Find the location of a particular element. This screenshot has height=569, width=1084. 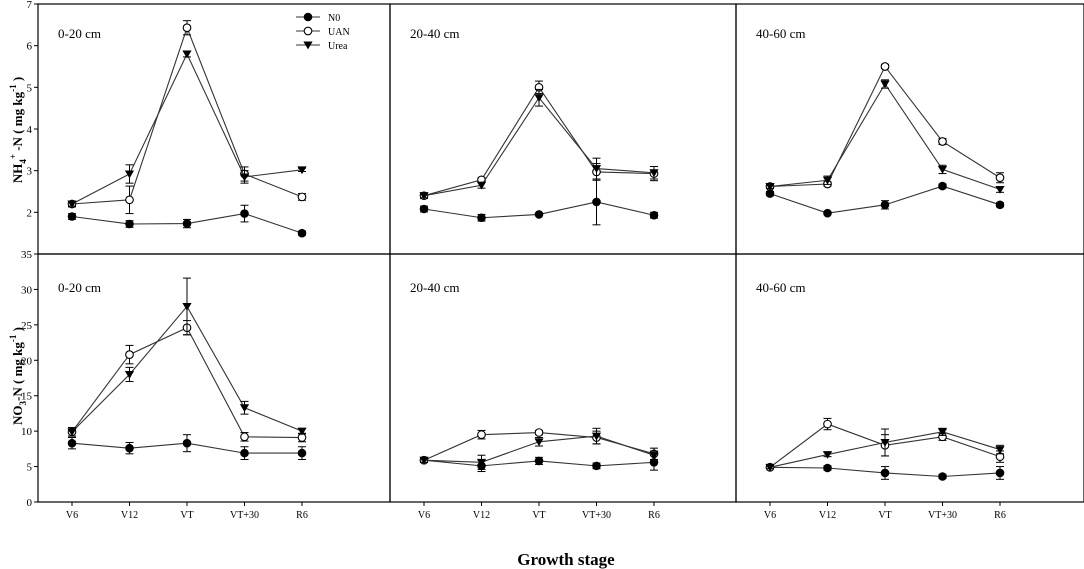

y-tick-label: 3 is located at coordinates (30, 172).